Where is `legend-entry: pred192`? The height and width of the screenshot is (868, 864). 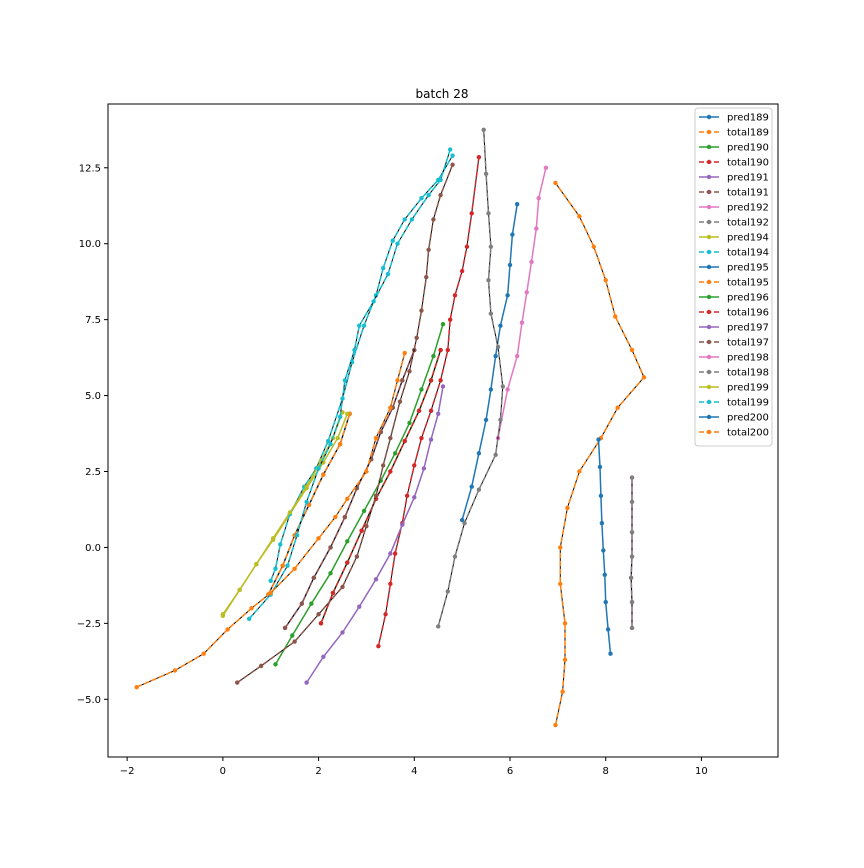
legend-entry: pred192 is located at coordinates (734, 208).